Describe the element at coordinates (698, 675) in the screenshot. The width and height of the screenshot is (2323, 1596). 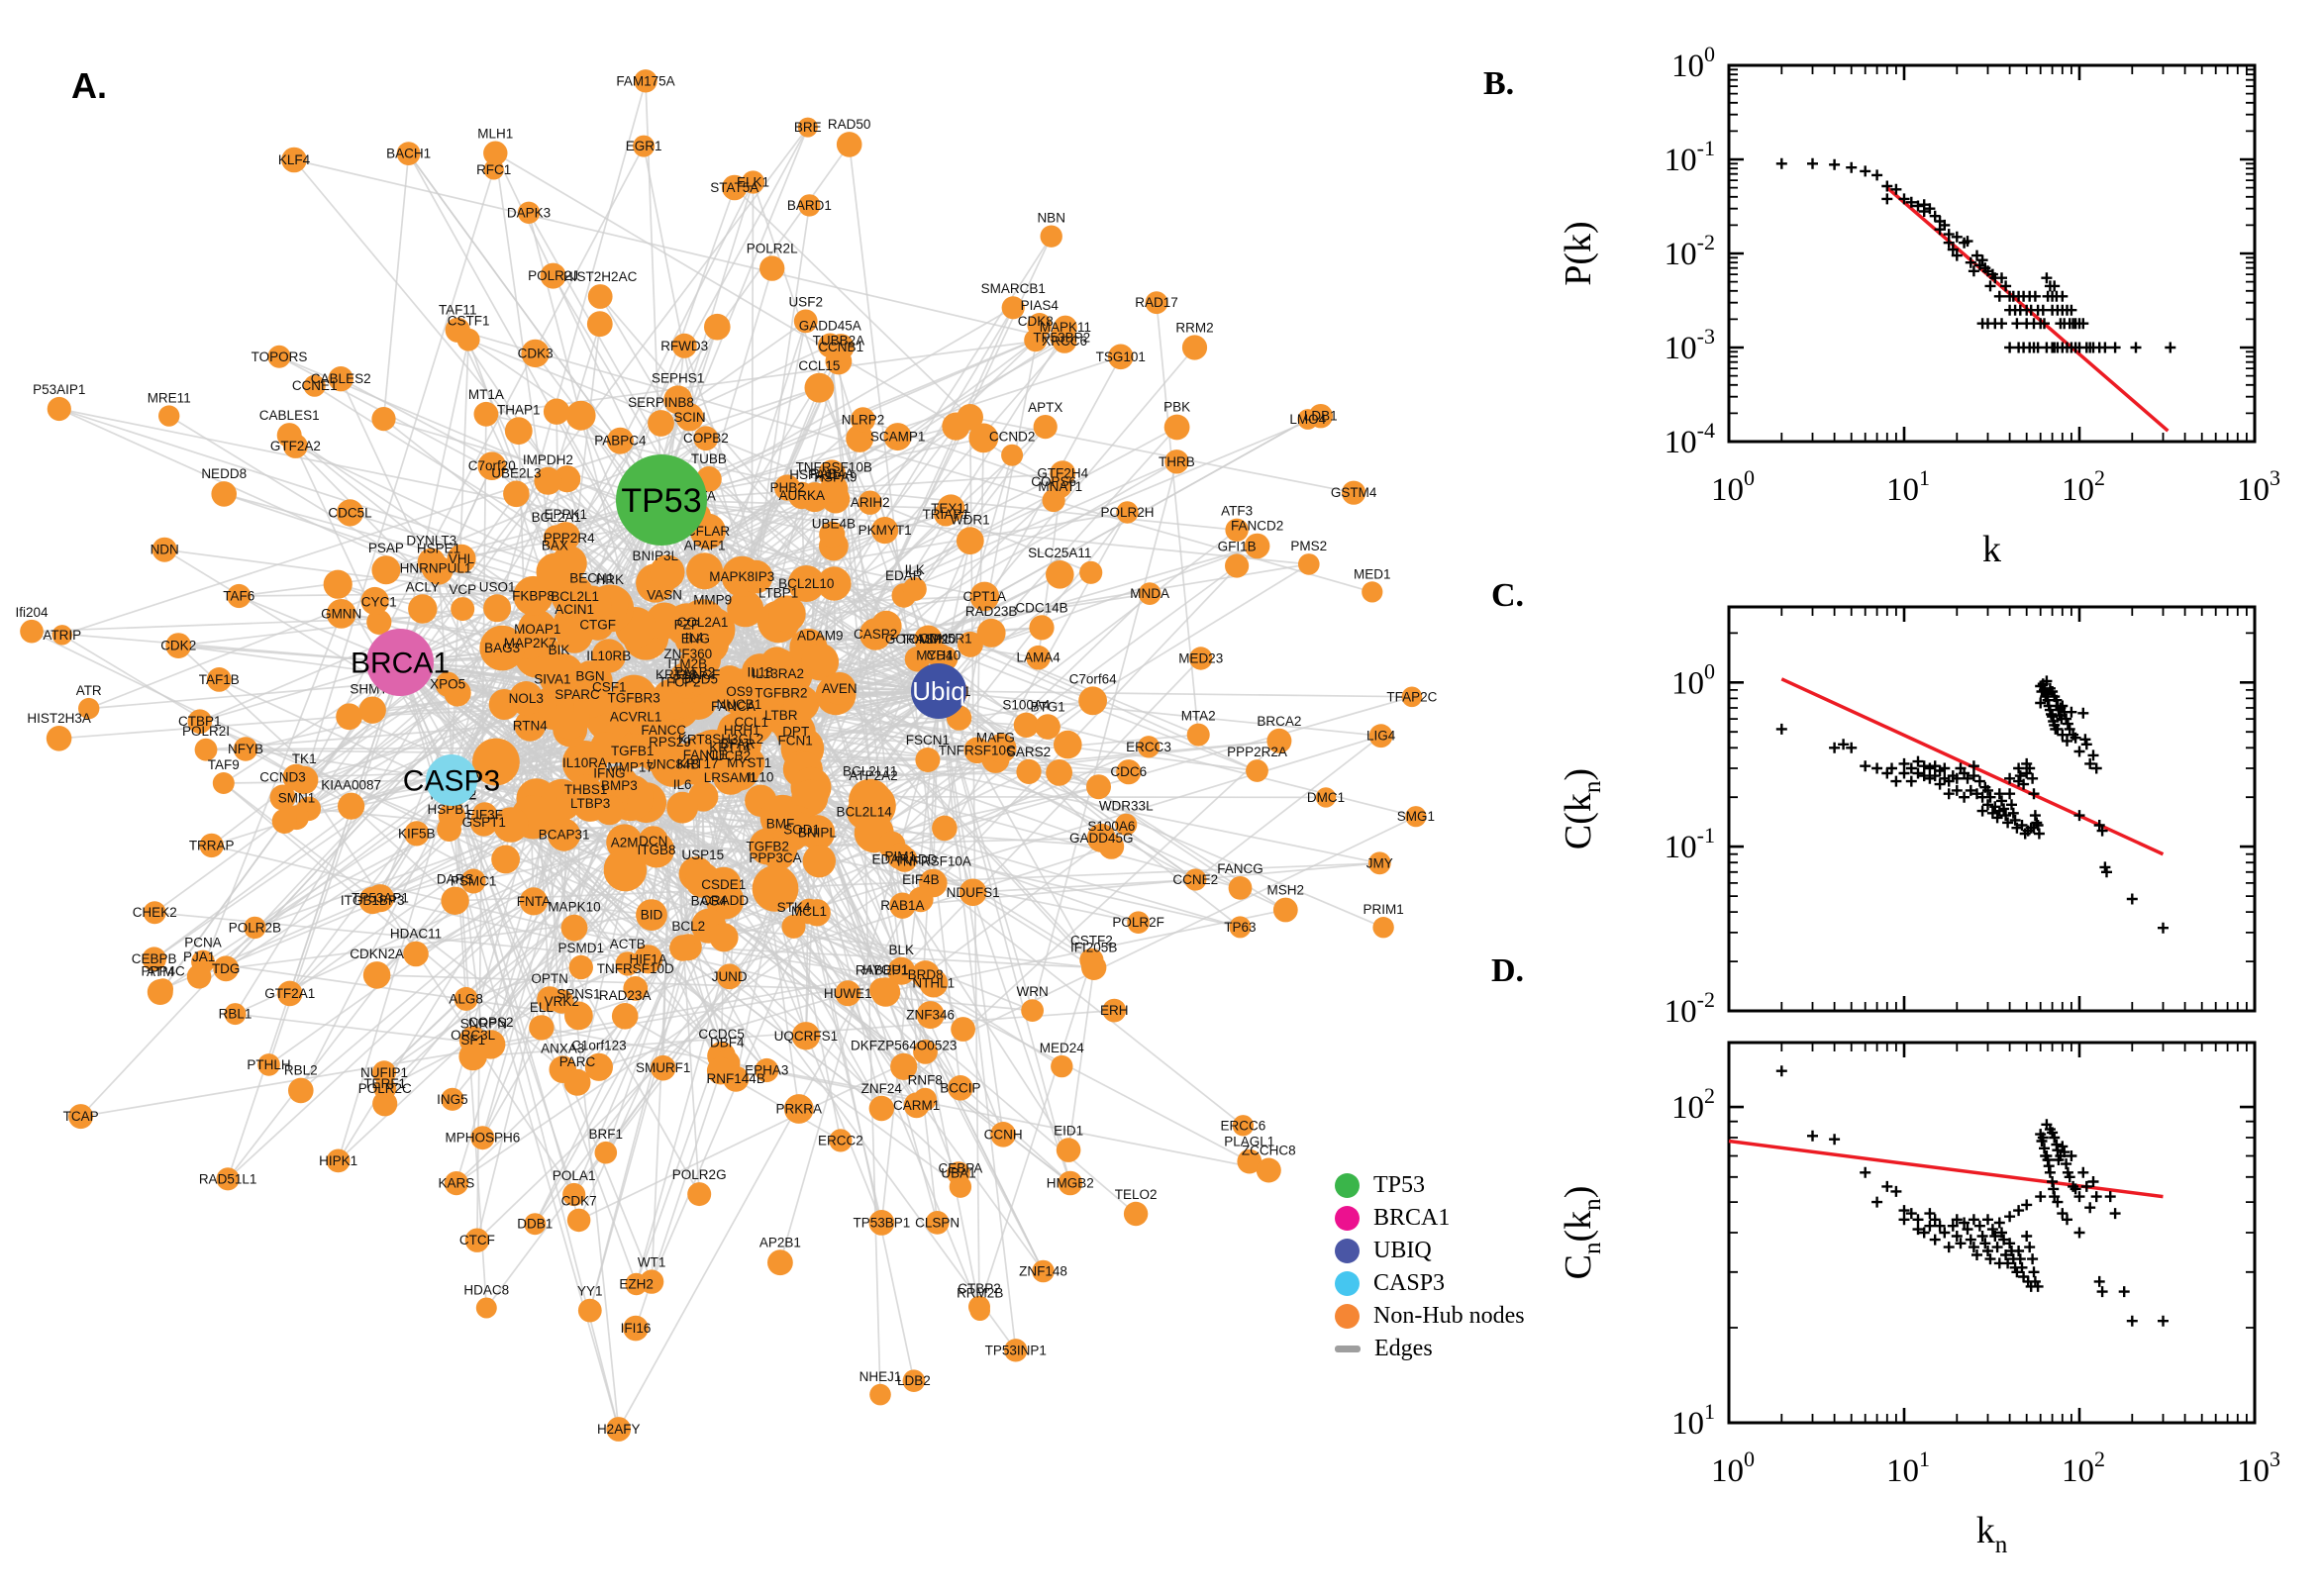
I see `svg-text: FANCF` at that location.